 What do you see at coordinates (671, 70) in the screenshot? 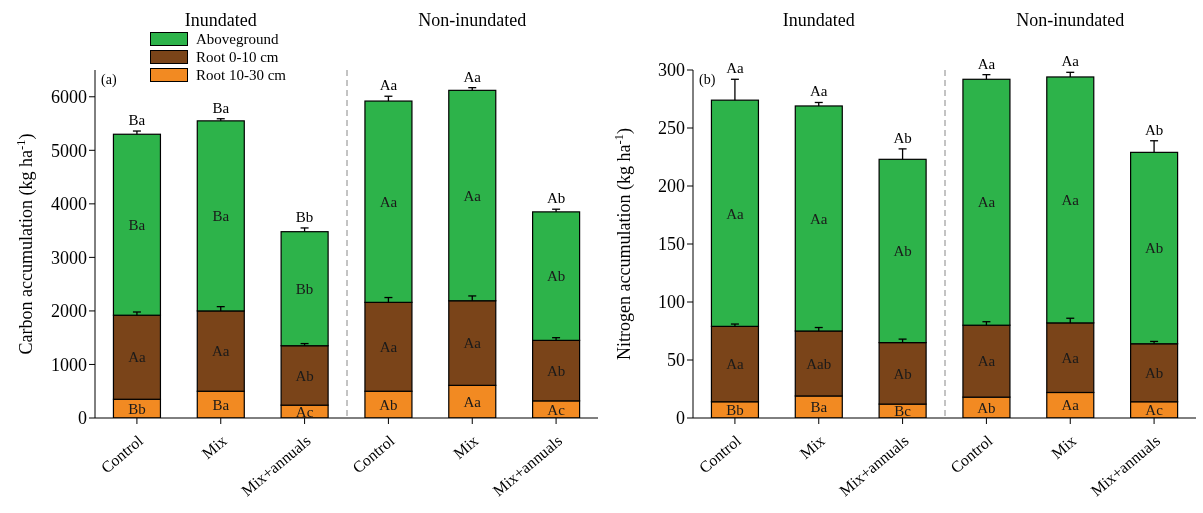
I see `y-tick-label: 300` at bounding box center [671, 70].